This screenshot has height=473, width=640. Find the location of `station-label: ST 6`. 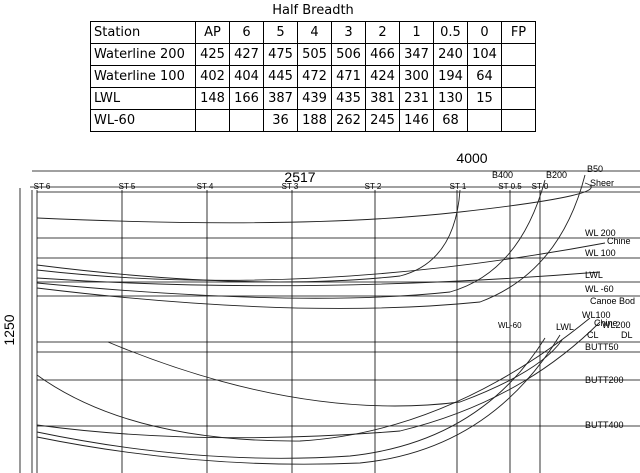

station-label: ST 6 is located at coordinates (42, 186).